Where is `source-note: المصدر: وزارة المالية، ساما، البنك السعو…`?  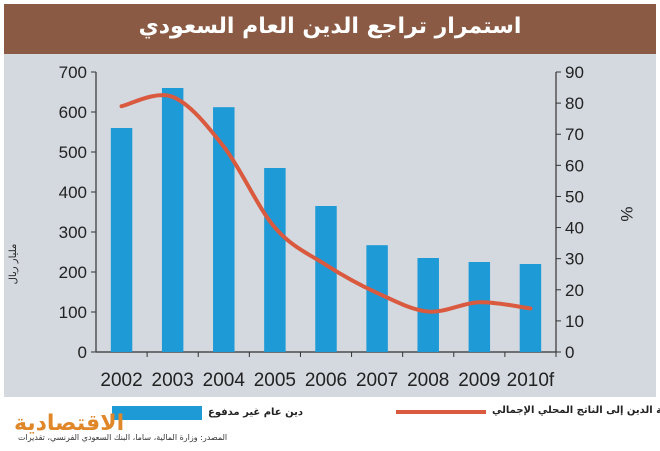
source-note: المصدر: وزارة المالية، ساما، البنك السعو… is located at coordinates (123, 437).